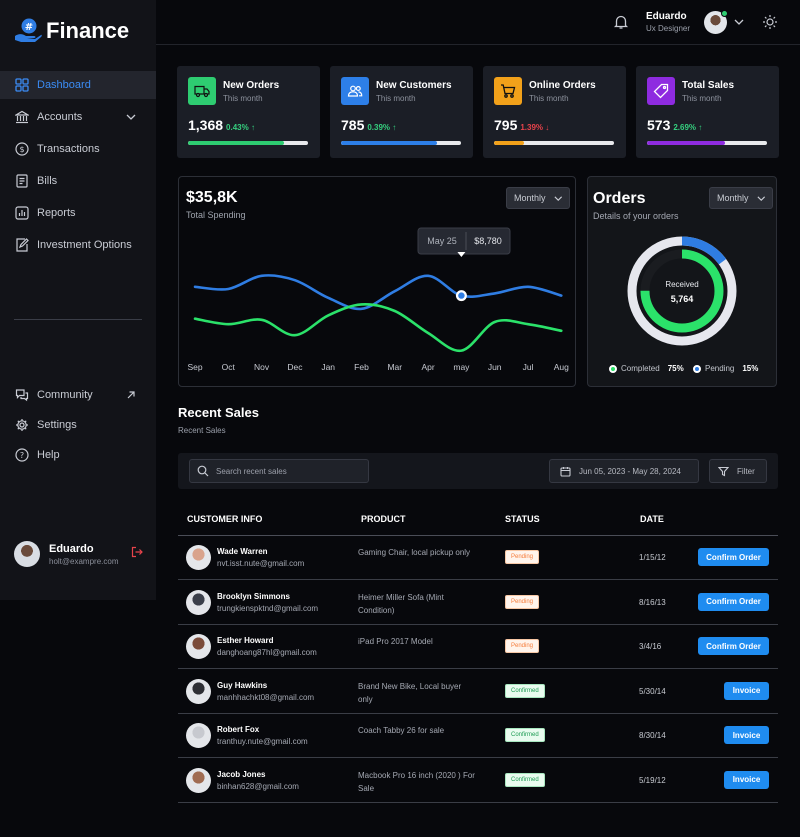 The width and height of the screenshot is (800, 837). I want to click on customer-email: binhan628@gmail.com, so click(258, 786).